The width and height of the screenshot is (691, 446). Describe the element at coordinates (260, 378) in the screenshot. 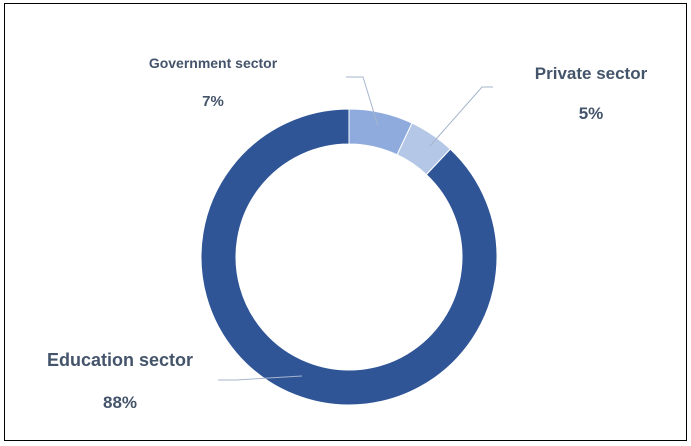

I see `leader-line-education-sector` at that location.